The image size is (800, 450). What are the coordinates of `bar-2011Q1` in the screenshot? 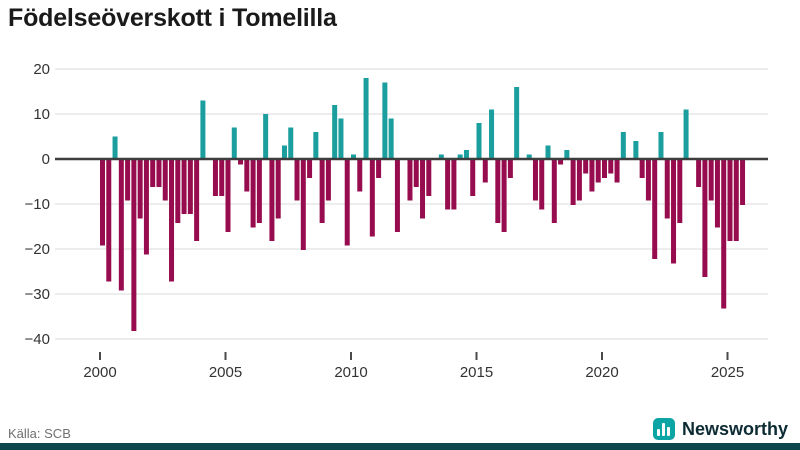 It's located at (379, 169).